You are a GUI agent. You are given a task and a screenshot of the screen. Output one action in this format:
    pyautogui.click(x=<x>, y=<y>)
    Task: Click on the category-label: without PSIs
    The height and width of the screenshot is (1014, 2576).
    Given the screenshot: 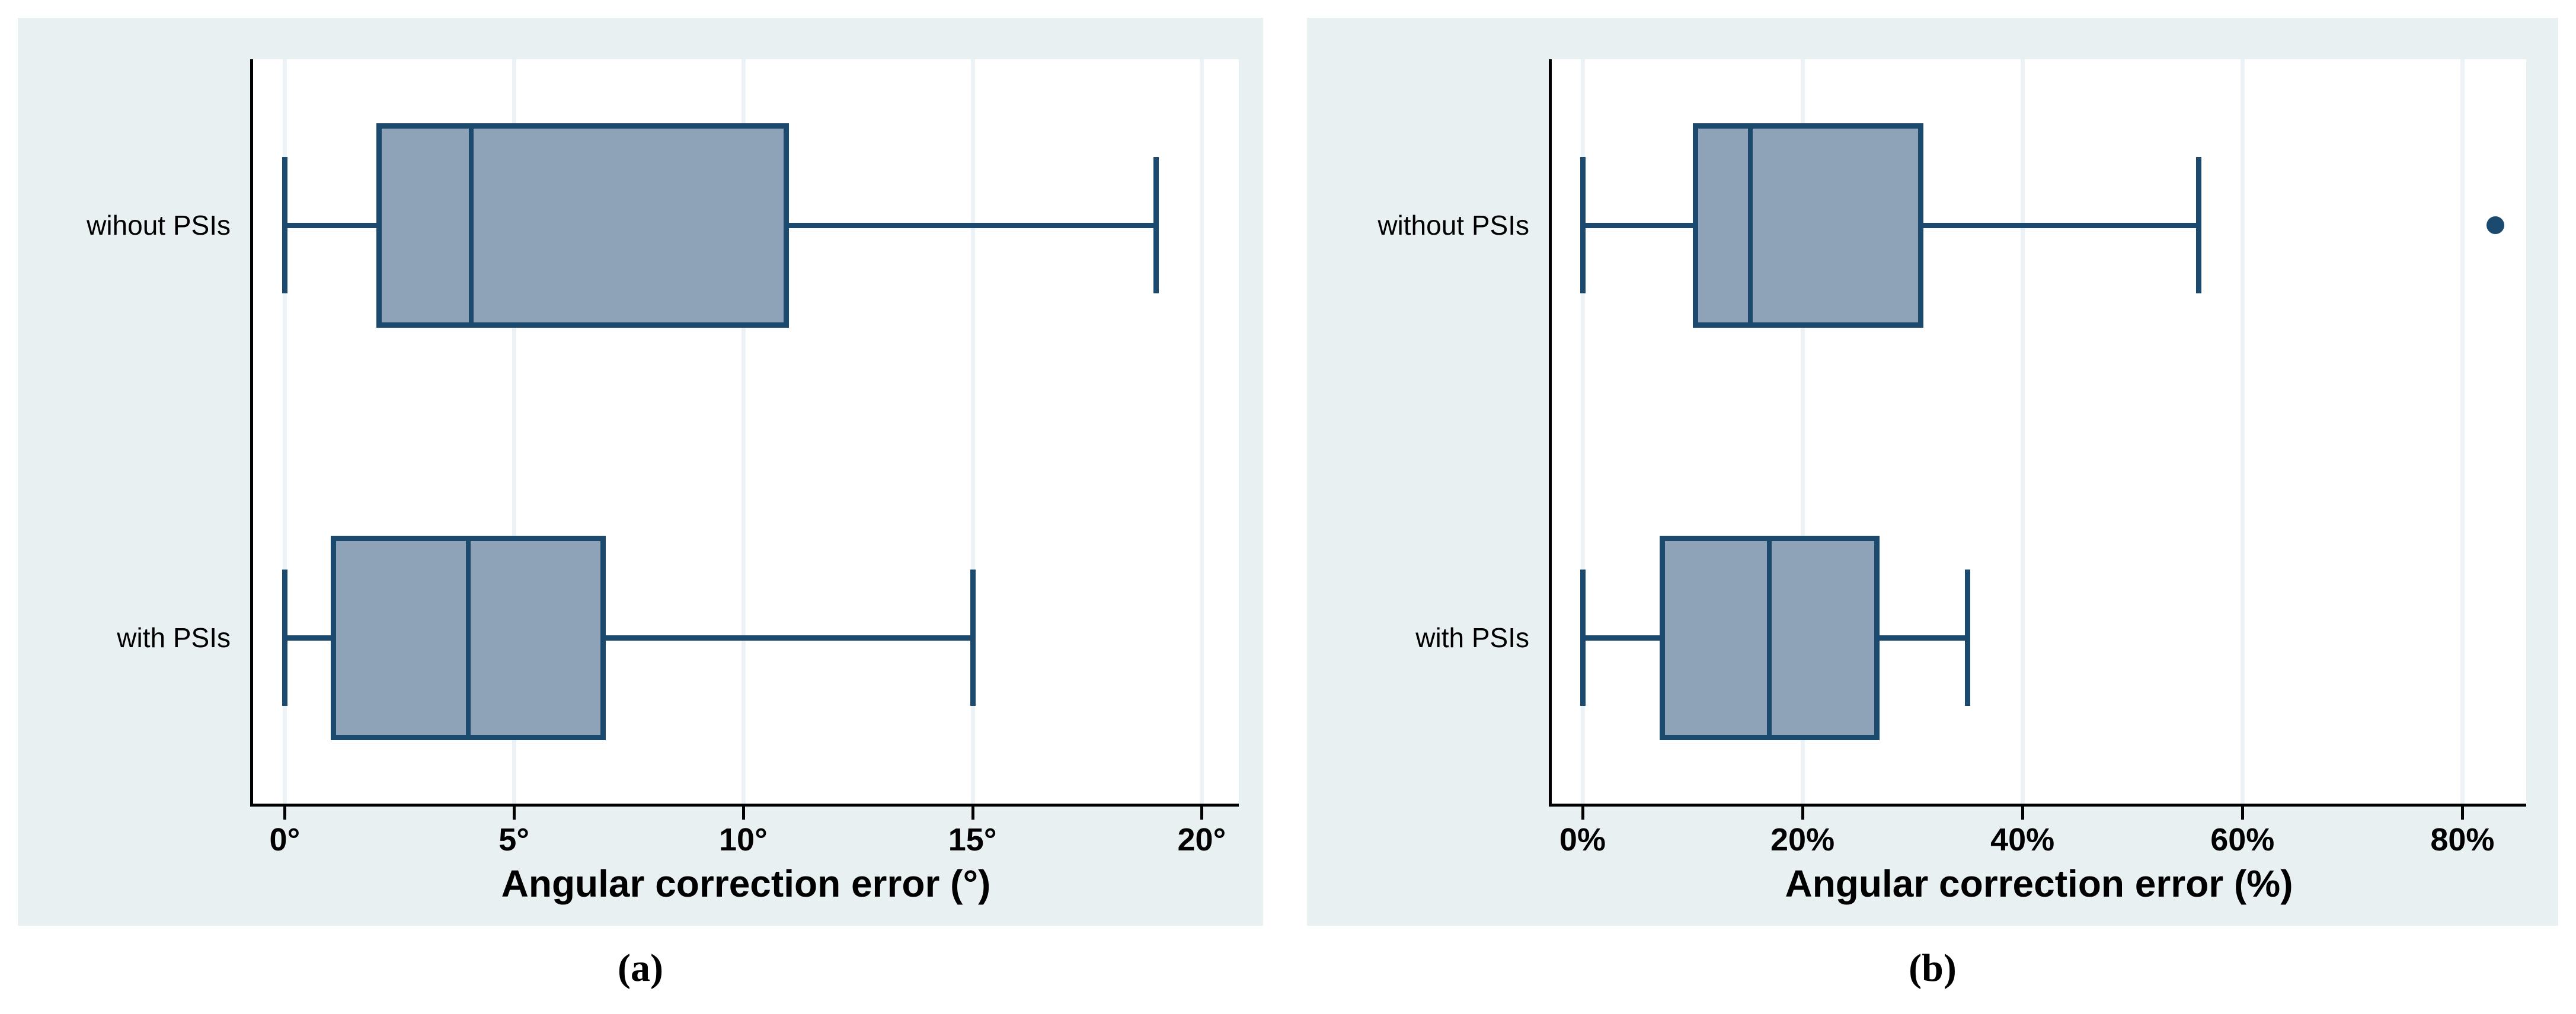 What is the action you would take?
    pyautogui.click(x=1453, y=226)
    